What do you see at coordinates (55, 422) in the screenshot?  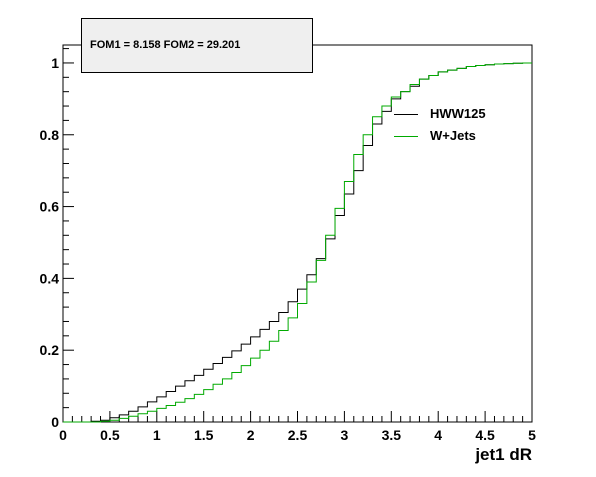 I see `y-tick-label: 0` at bounding box center [55, 422].